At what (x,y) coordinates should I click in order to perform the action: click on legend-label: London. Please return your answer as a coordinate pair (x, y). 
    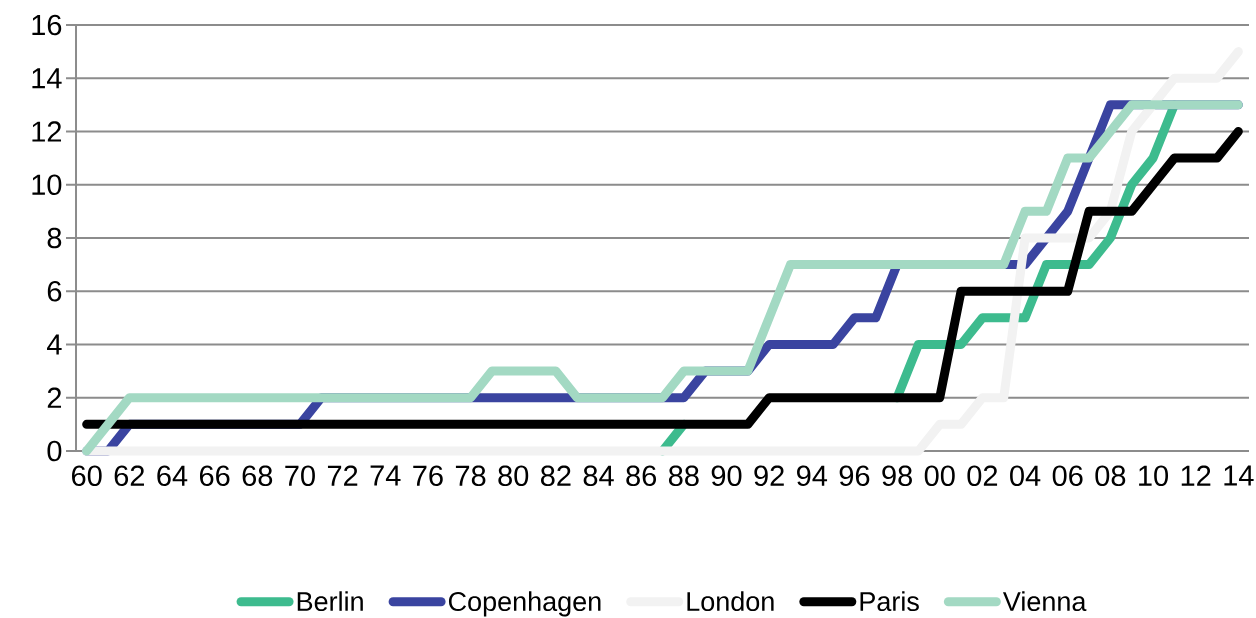
    Looking at the image, I should click on (730, 601).